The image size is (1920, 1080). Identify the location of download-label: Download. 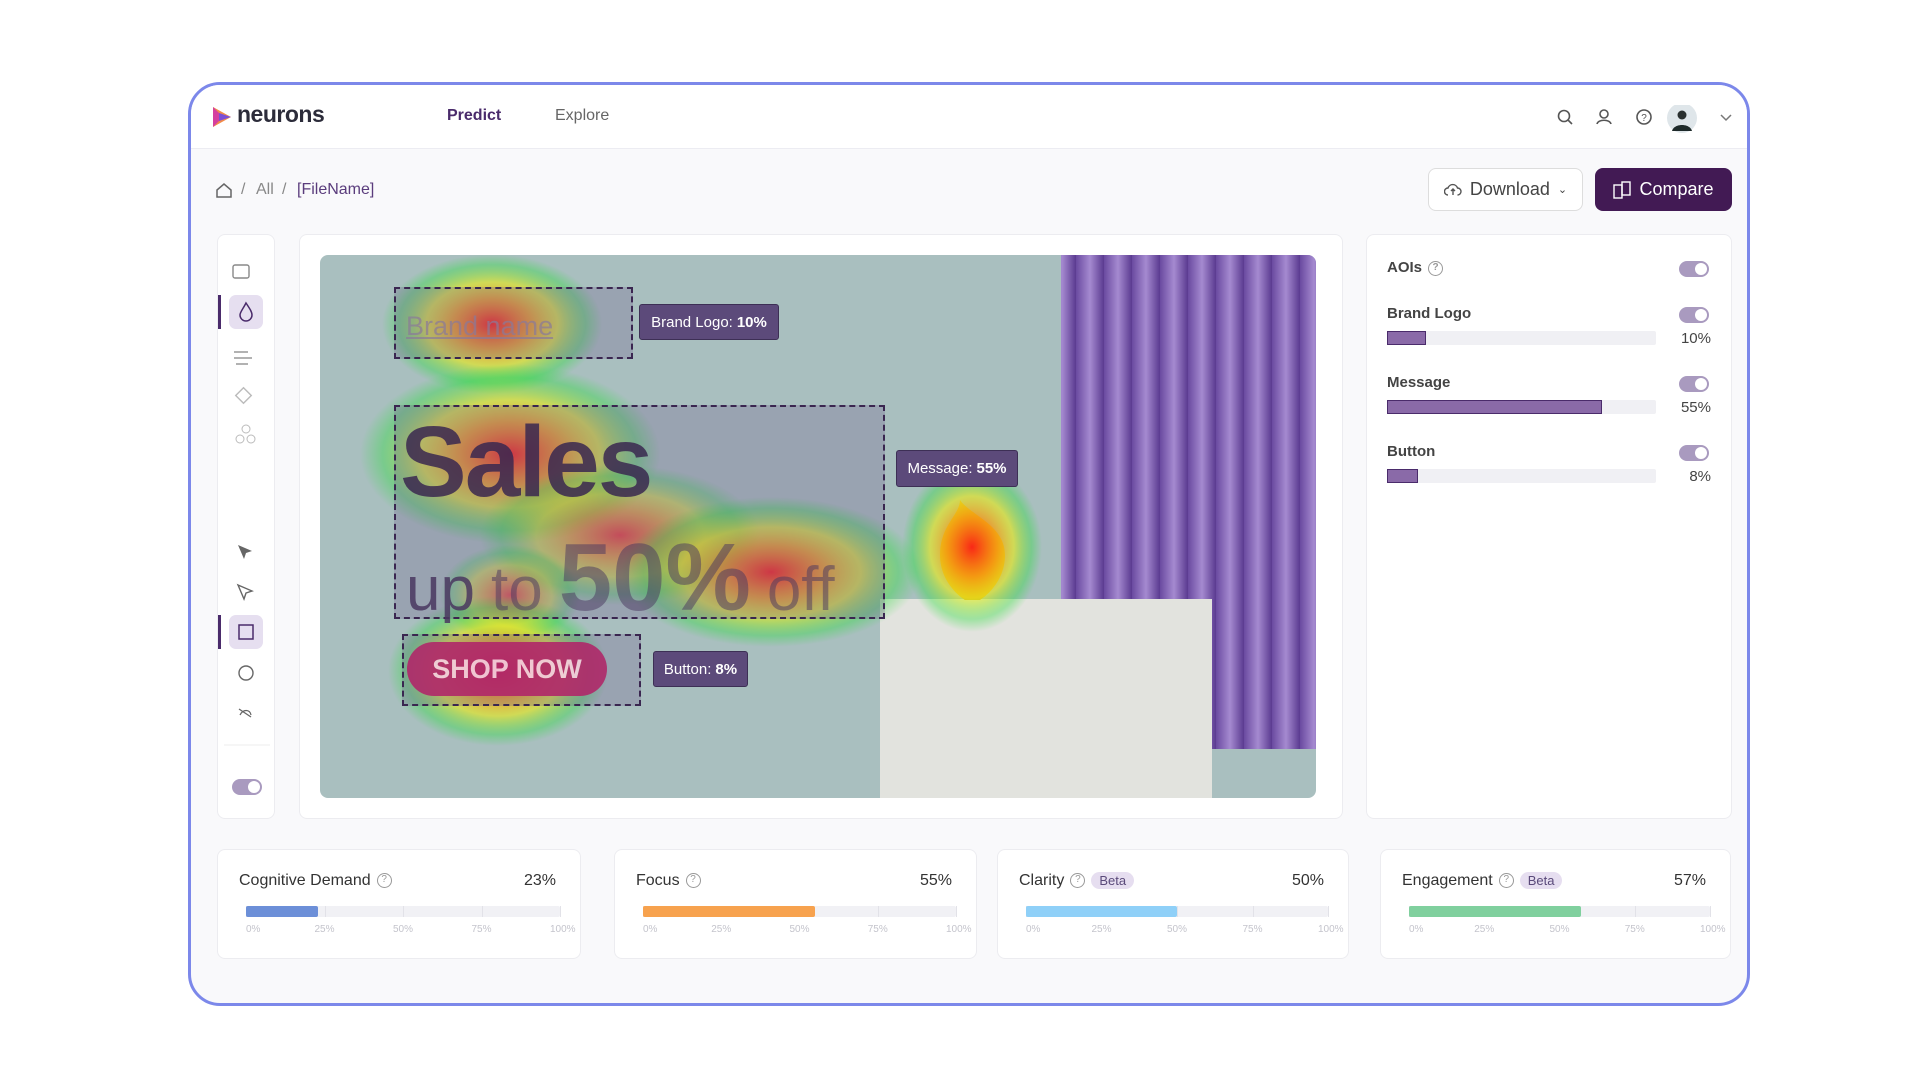
(1509, 189).